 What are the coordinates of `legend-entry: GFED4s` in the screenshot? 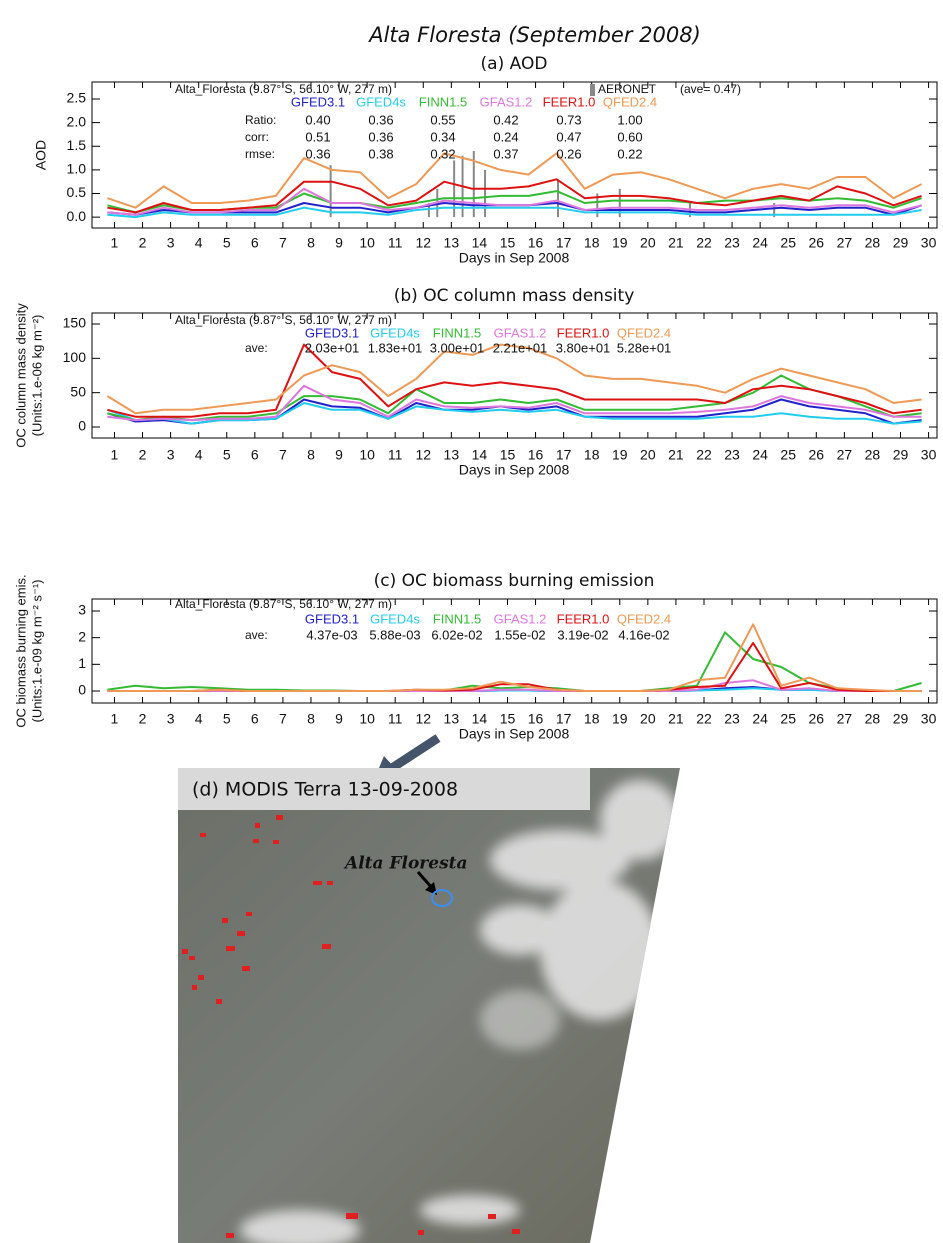 It's located at (395, 332).